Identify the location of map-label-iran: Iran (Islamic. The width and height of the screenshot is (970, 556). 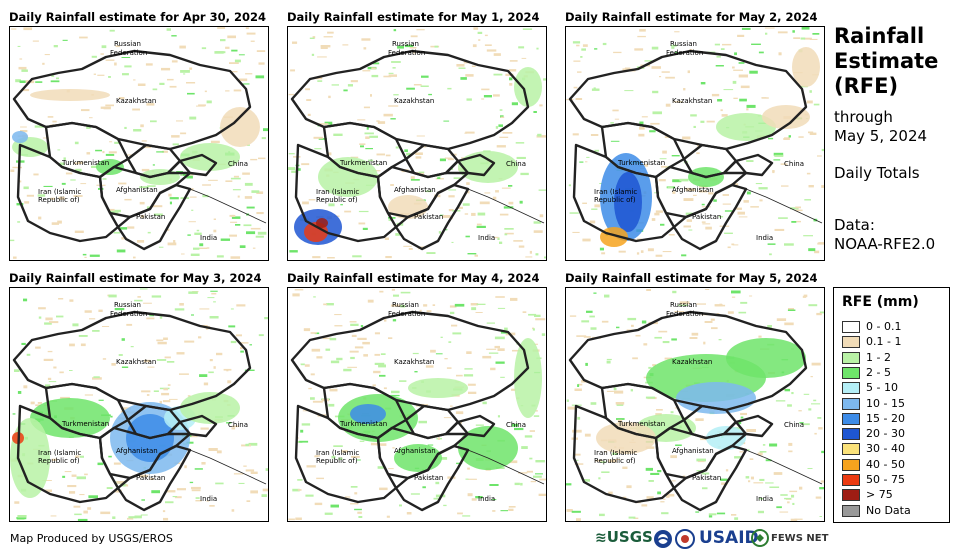
(337, 453).